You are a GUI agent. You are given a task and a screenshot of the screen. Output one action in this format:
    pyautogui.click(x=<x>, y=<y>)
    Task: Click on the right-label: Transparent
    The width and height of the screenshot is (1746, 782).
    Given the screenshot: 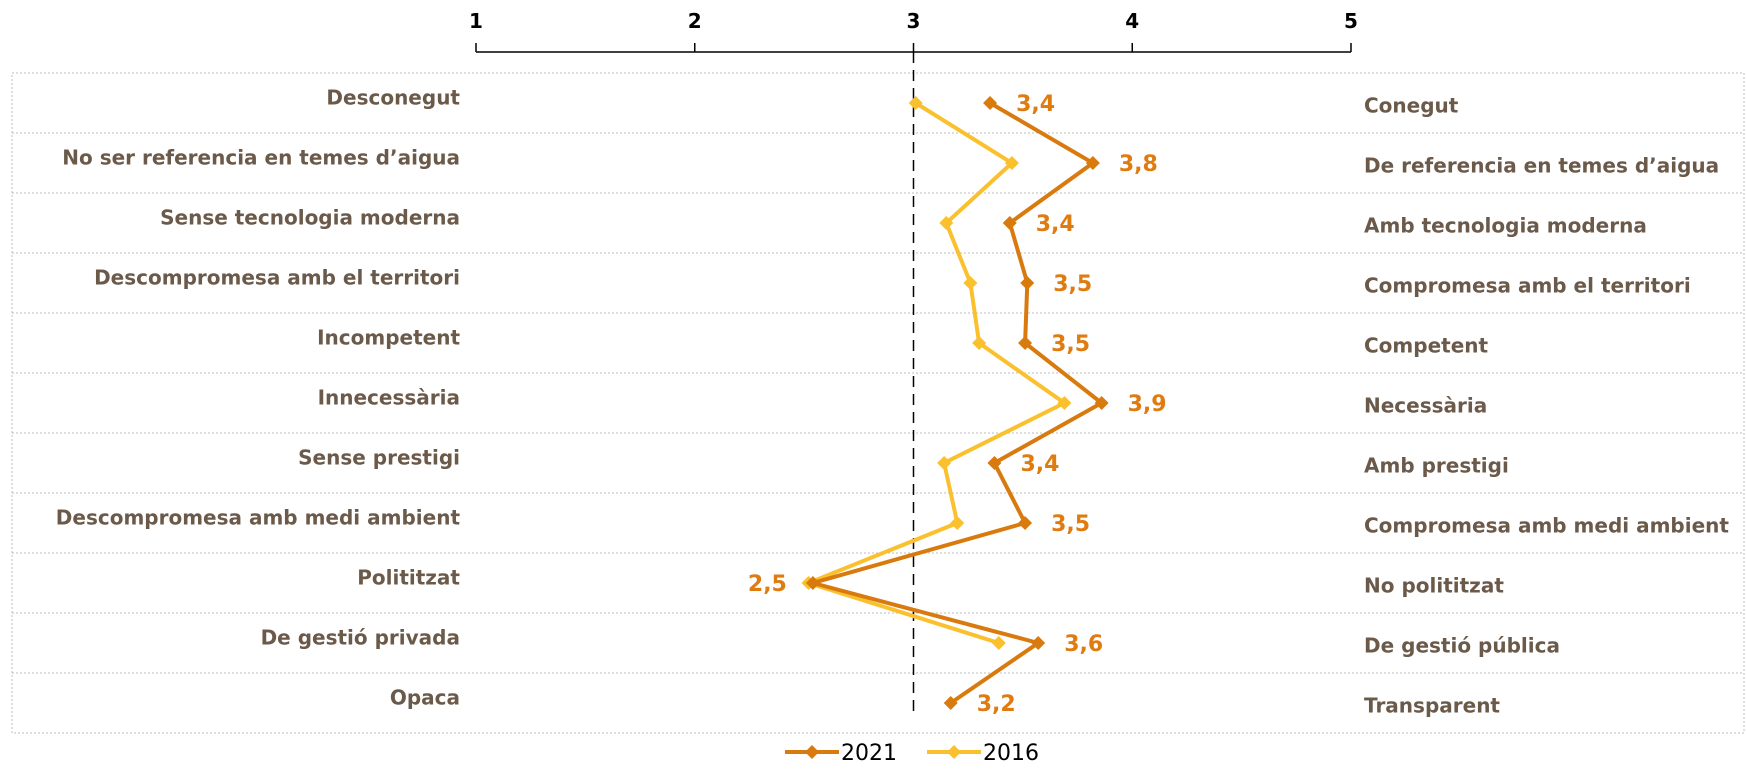 What is the action you would take?
    pyautogui.click(x=1432, y=706)
    